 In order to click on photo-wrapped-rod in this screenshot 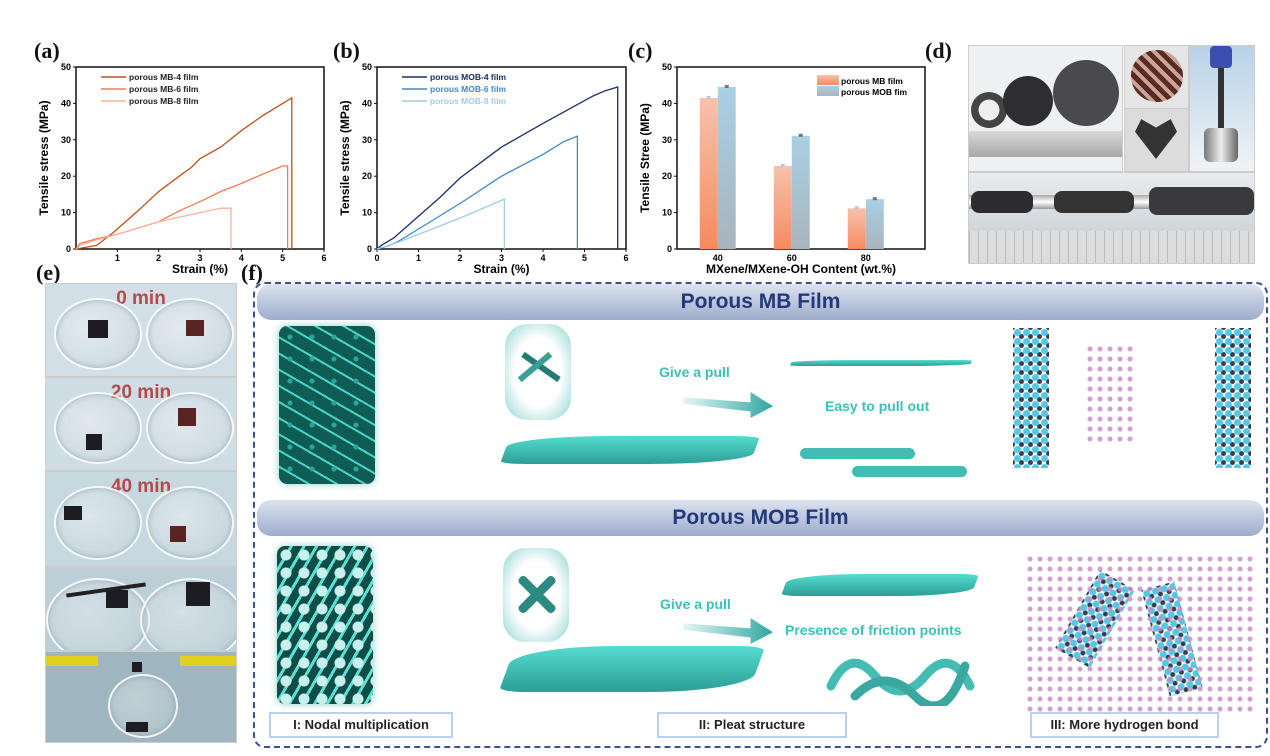, I will do `click(1111, 218)`.